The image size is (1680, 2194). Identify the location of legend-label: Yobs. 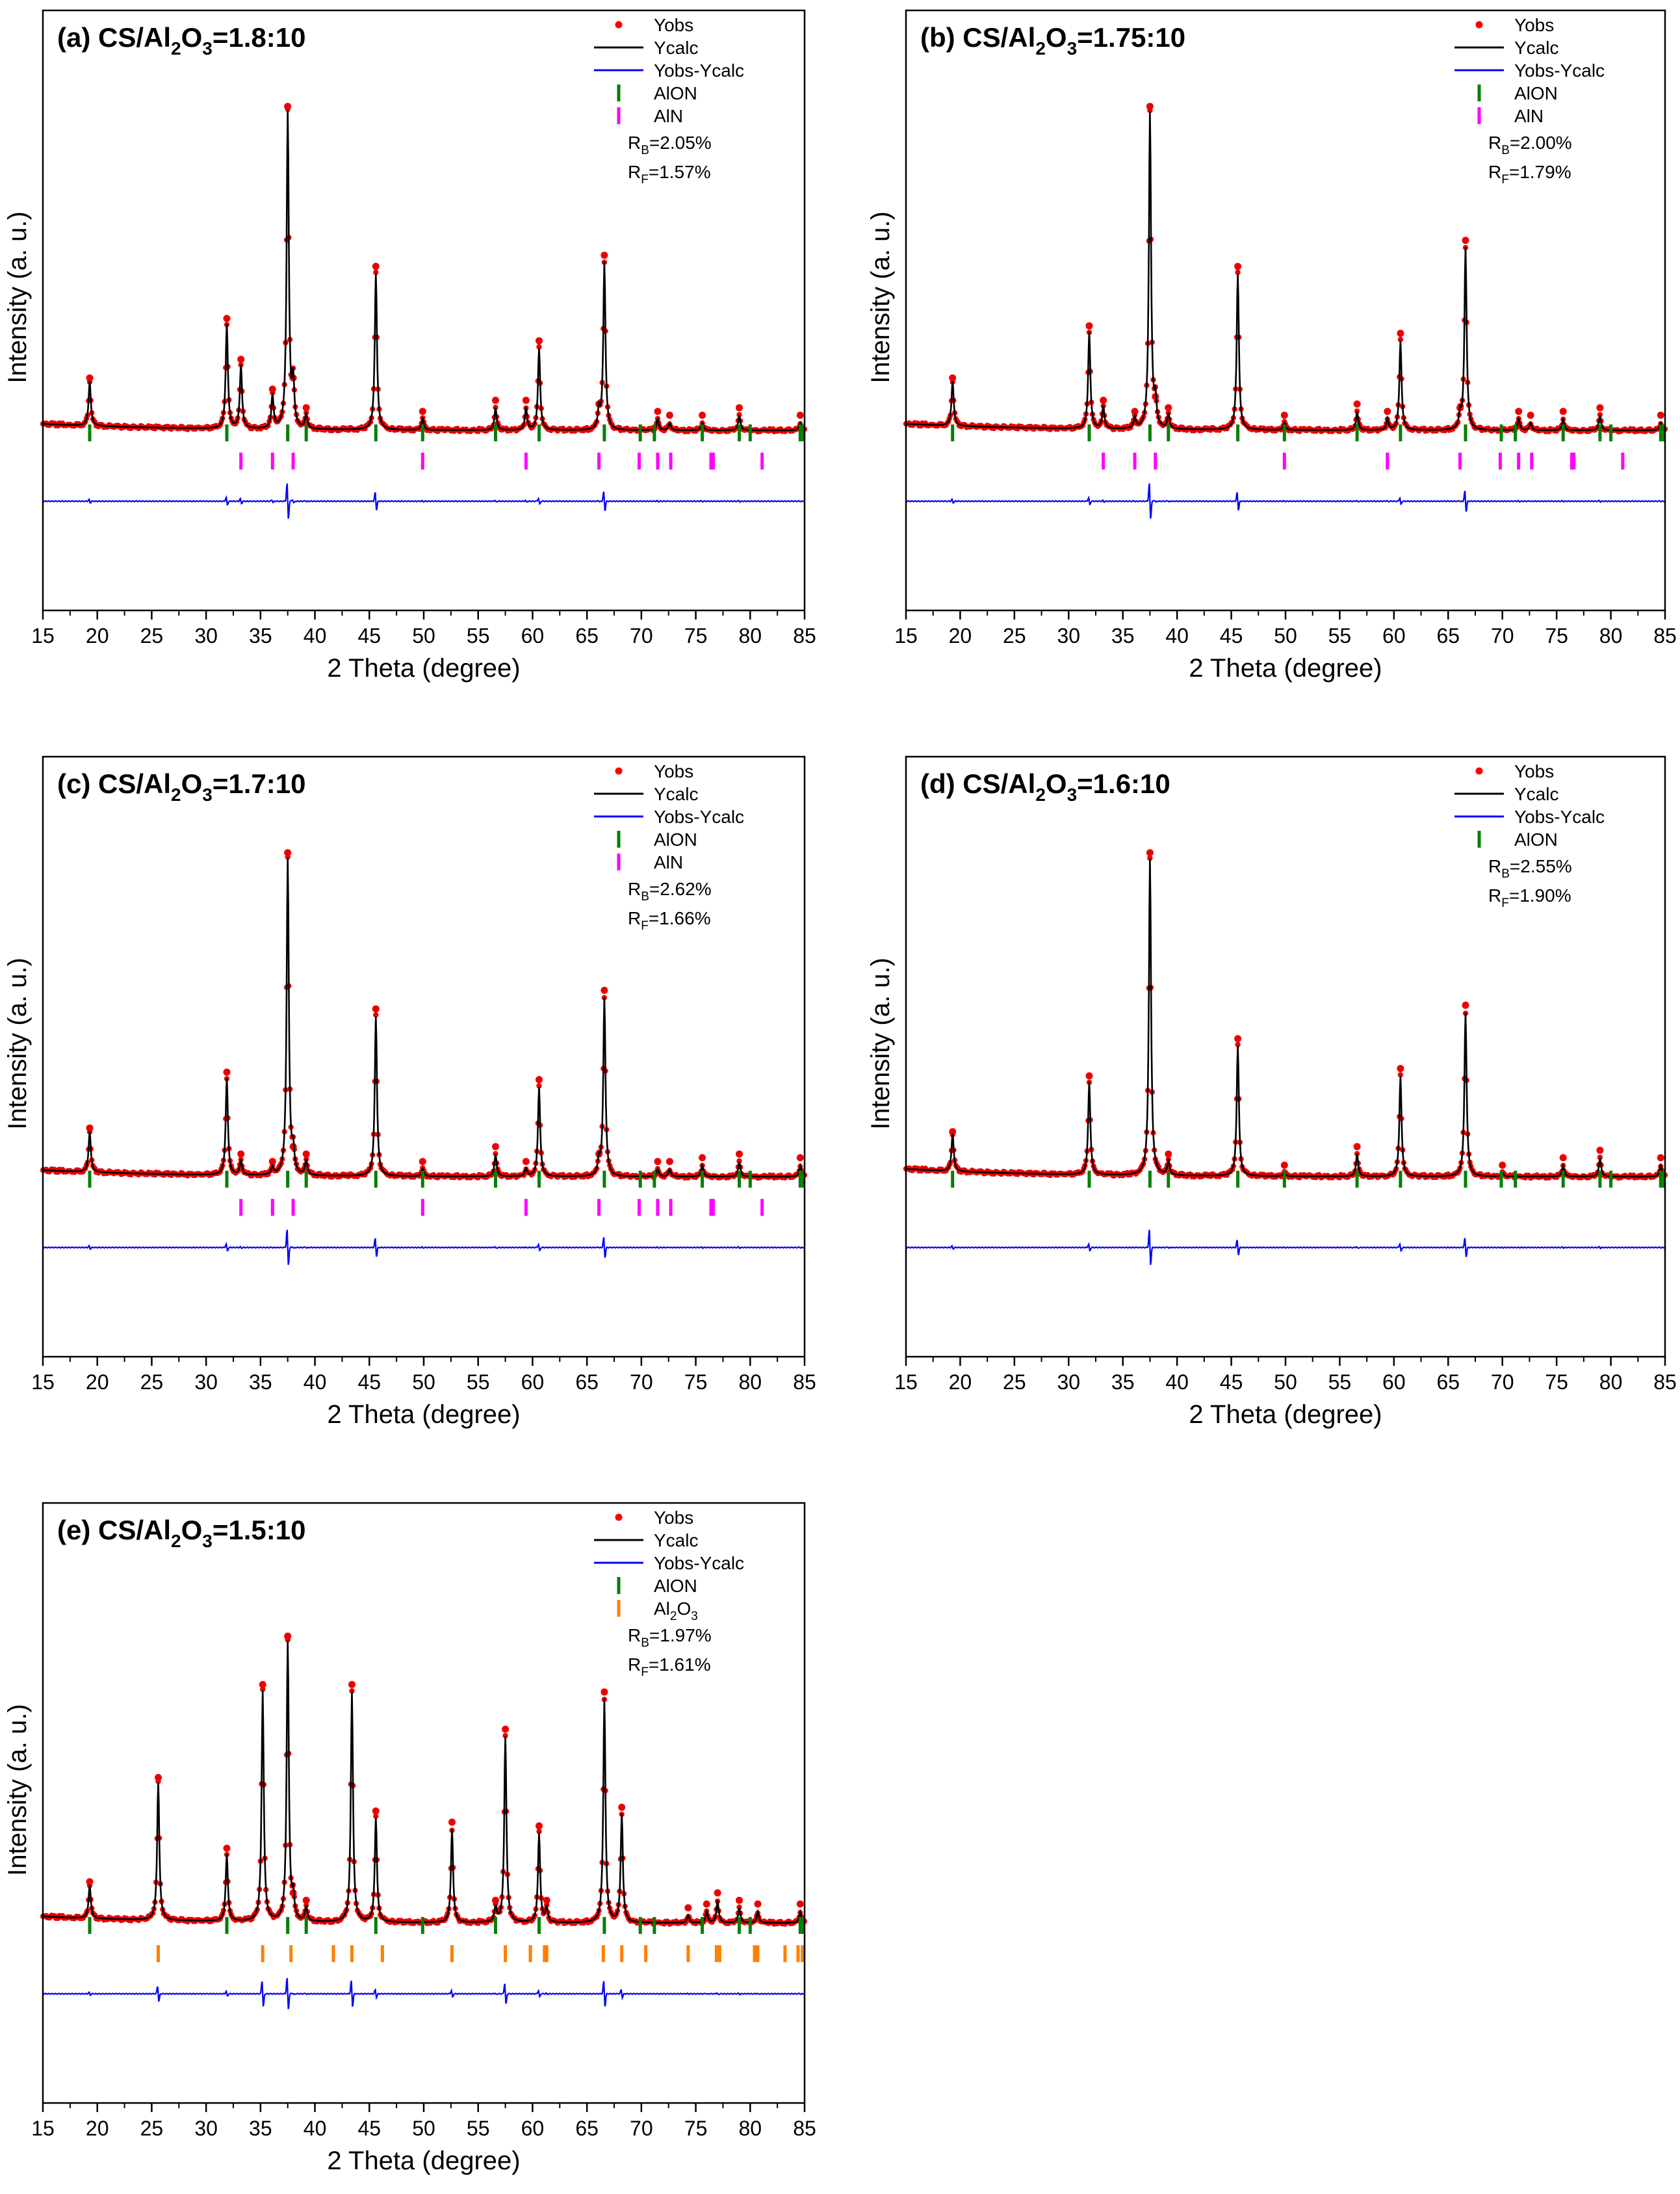
(673, 25).